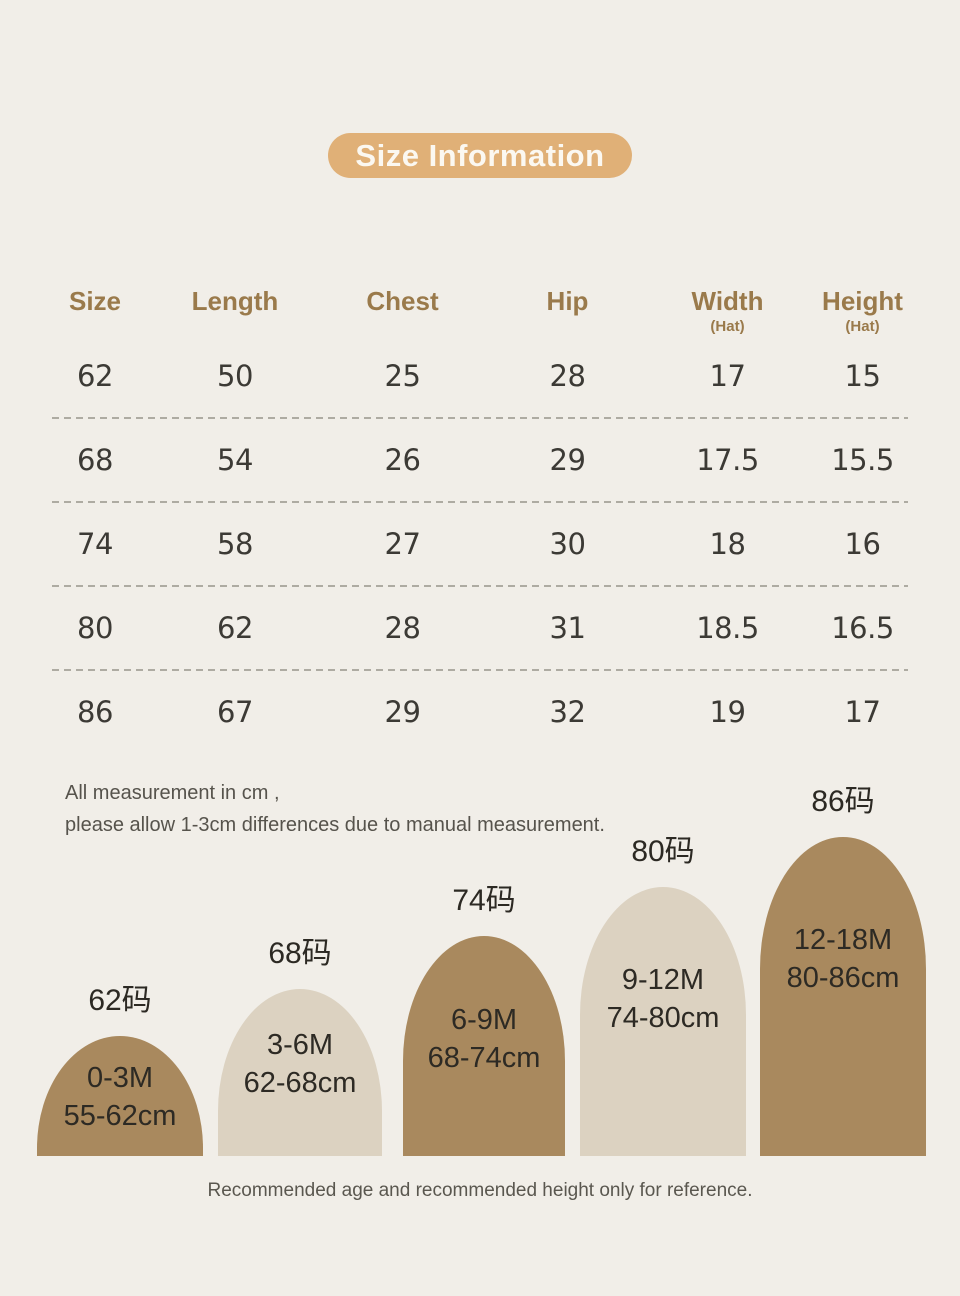 The width and height of the screenshot is (960, 1296). What do you see at coordinates (484, 1058) in the screenshot?
I see `arch-height-range: 68-74cm` at bounding box center [484, 1058].